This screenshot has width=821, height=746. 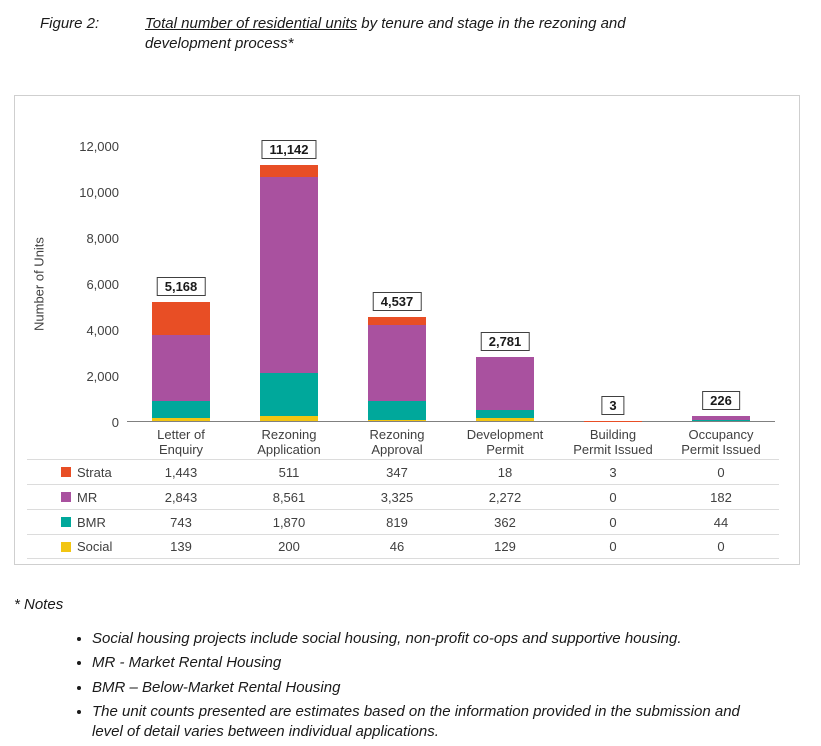 I want to click on x-axis-category-label: Building Permit Issued, so click(x=613, y=443).